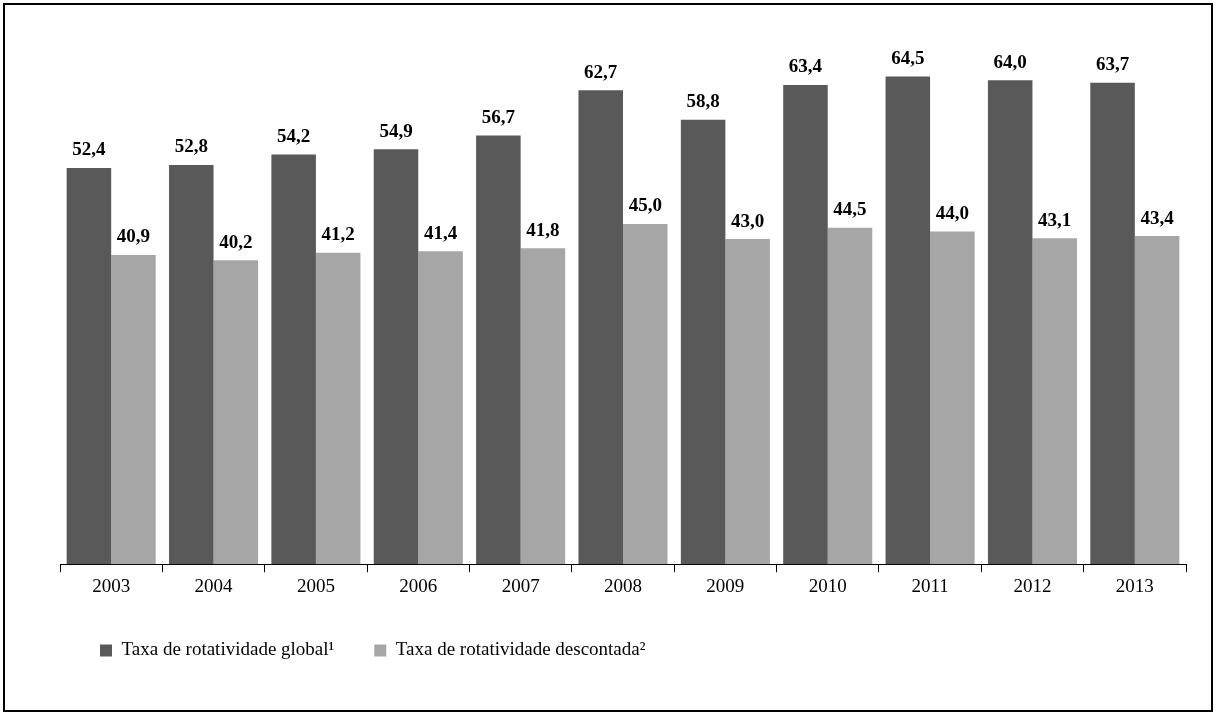 This screenshot has width=1216, height=715. I want to click on data-label: 45,0, so click(645, 205).